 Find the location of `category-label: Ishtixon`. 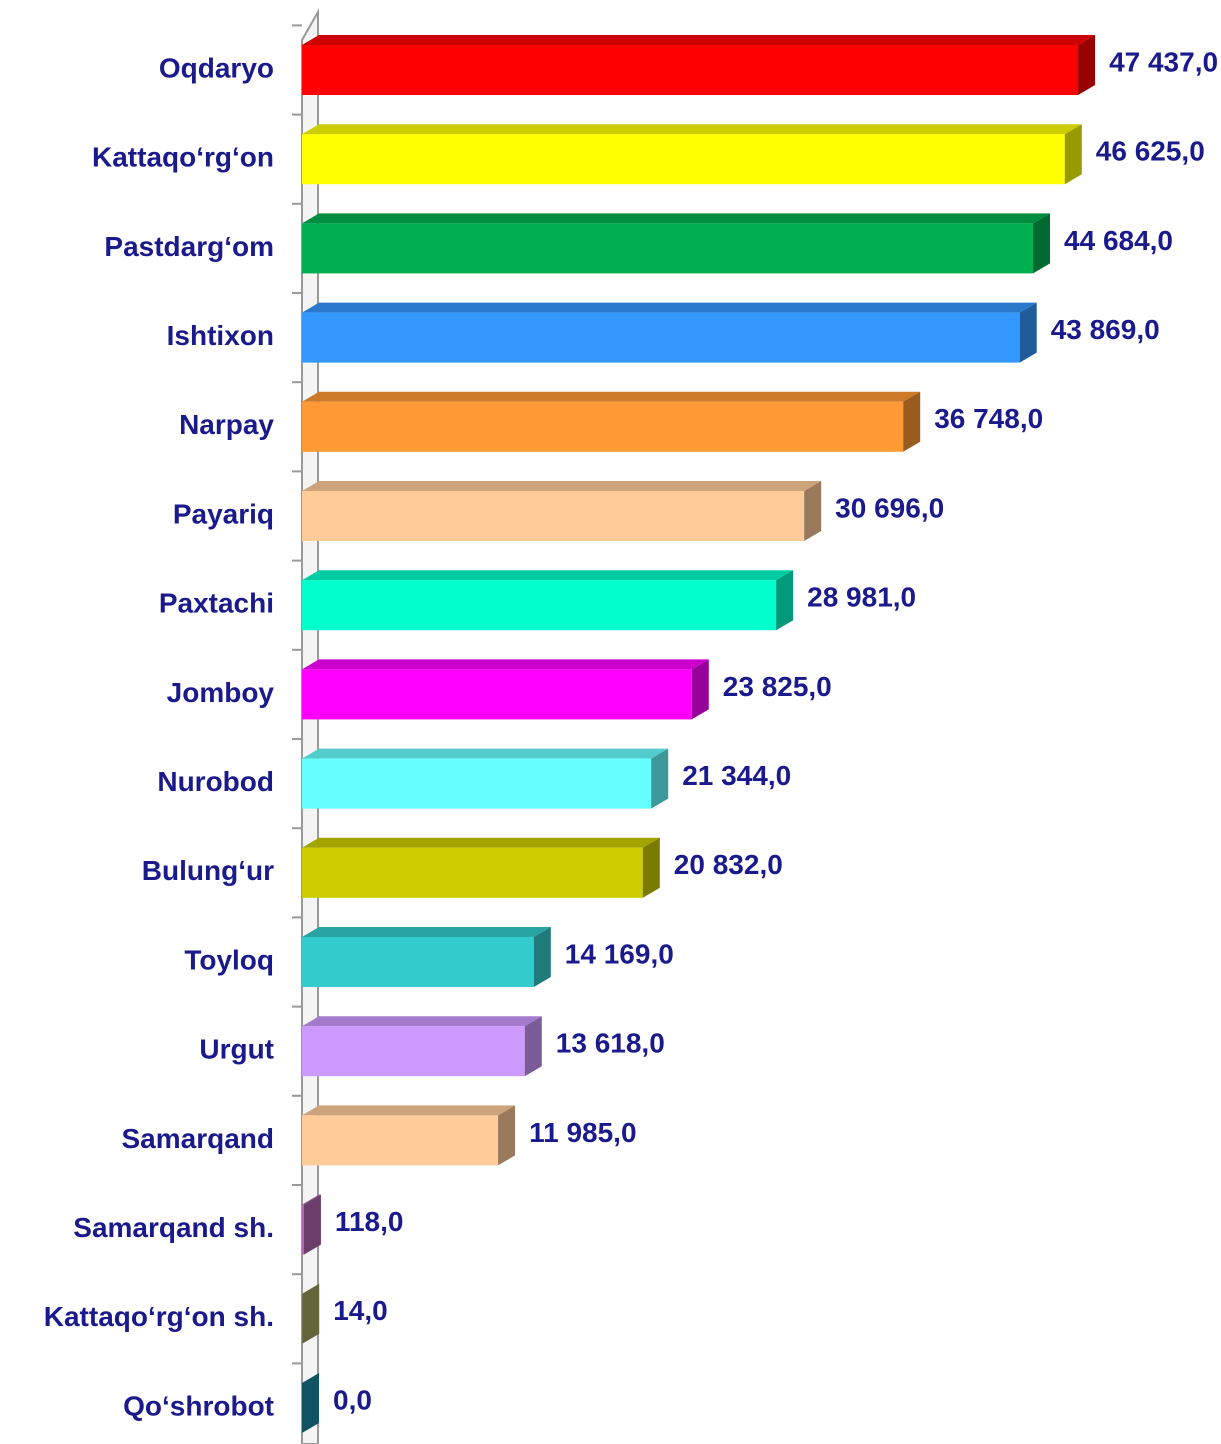

category-label: Ishtixon is located at coordinates (220, 335).